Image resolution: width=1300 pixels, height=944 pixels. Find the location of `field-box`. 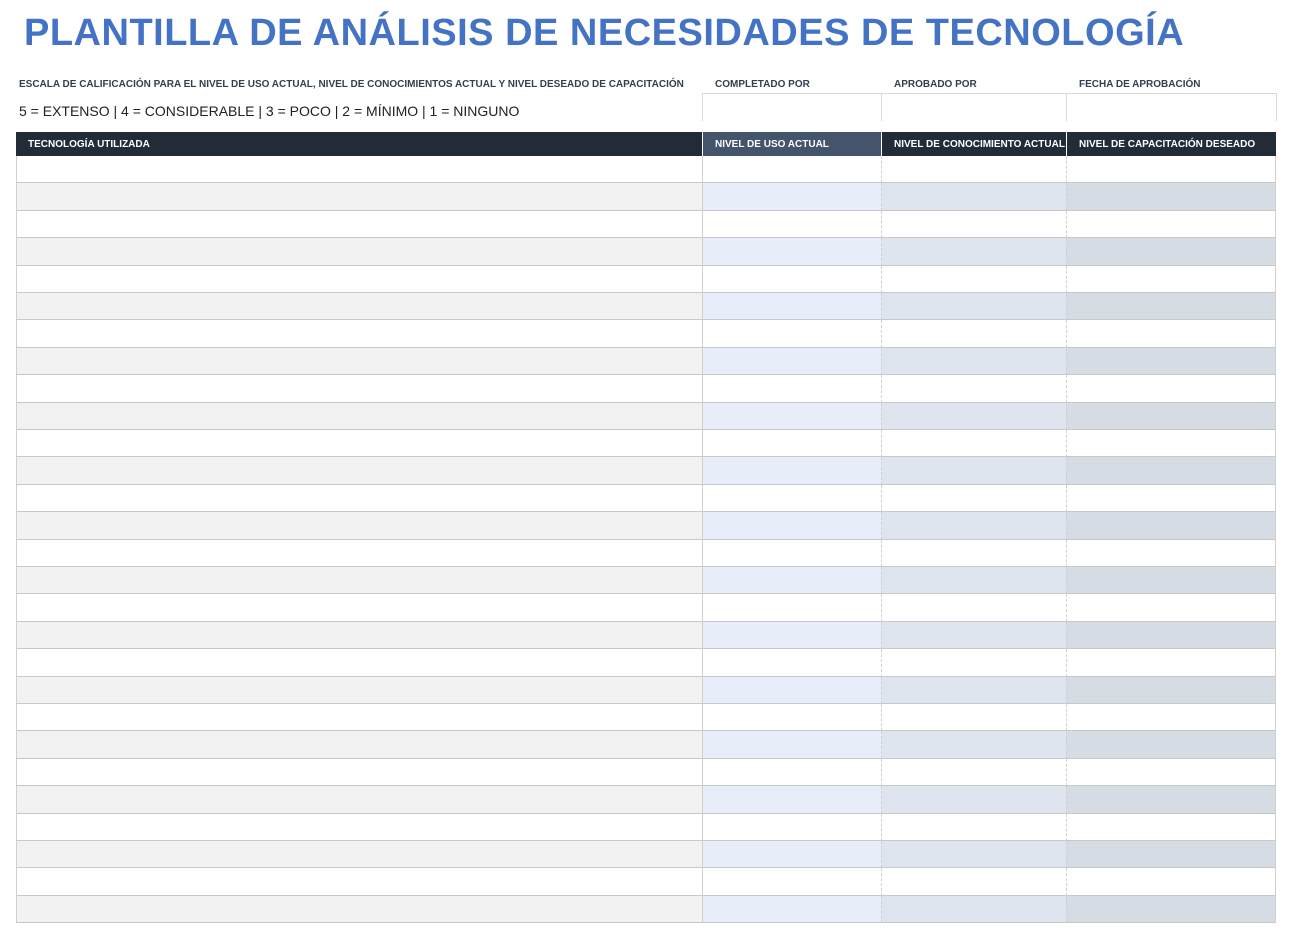

field-box is located at coordinates (973, 107).